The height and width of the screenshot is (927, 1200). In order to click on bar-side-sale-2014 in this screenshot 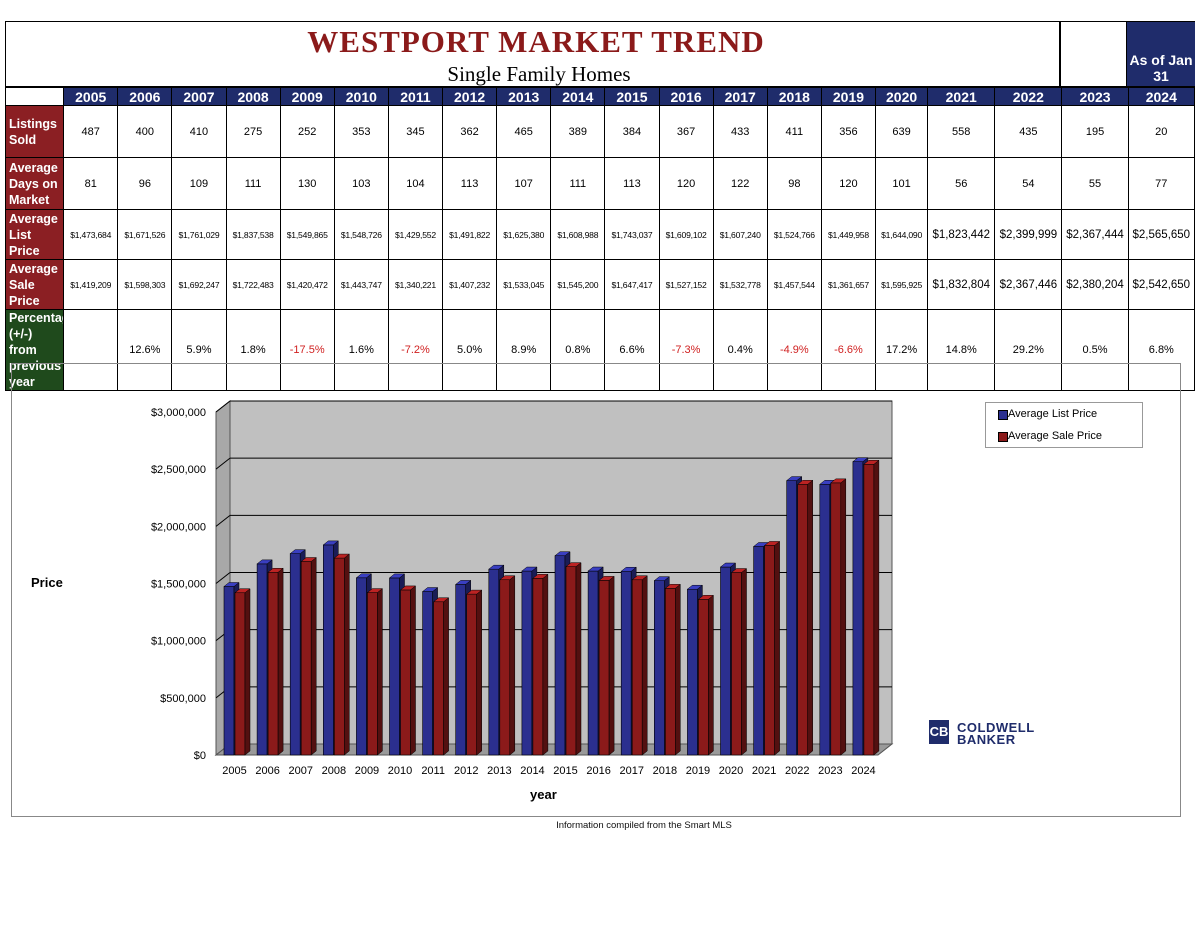, I will do `click(545, 664)`.